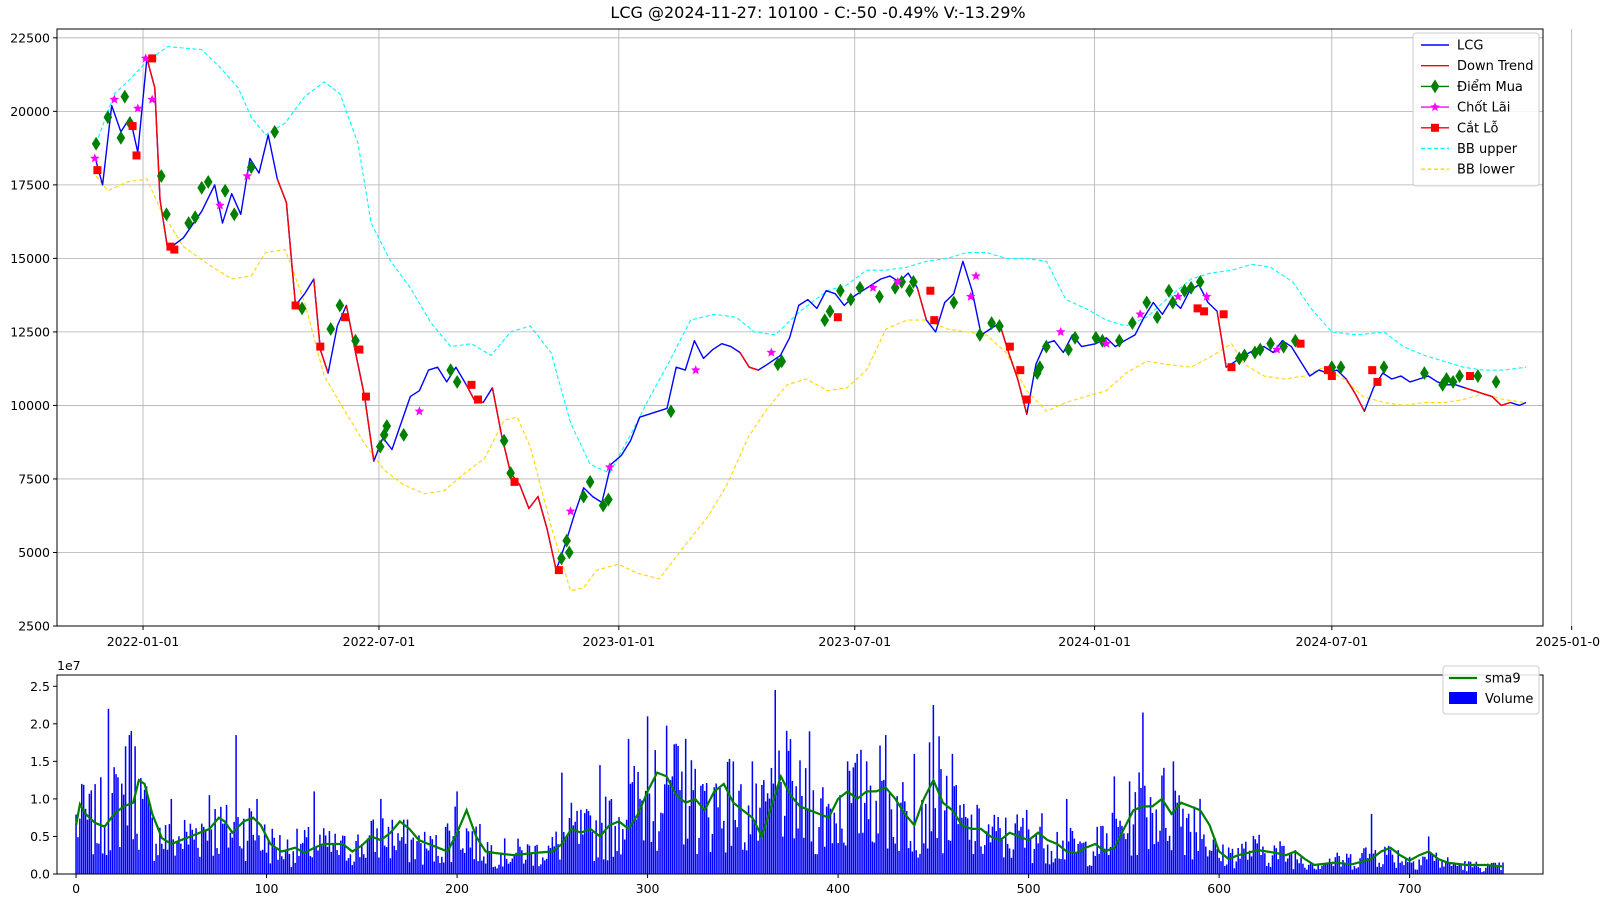 The image size is (1600, 900). Describe the element at coordinates (1410, 888) in the screenshot. I see `volume-xtick-label-7: 700` at that location.